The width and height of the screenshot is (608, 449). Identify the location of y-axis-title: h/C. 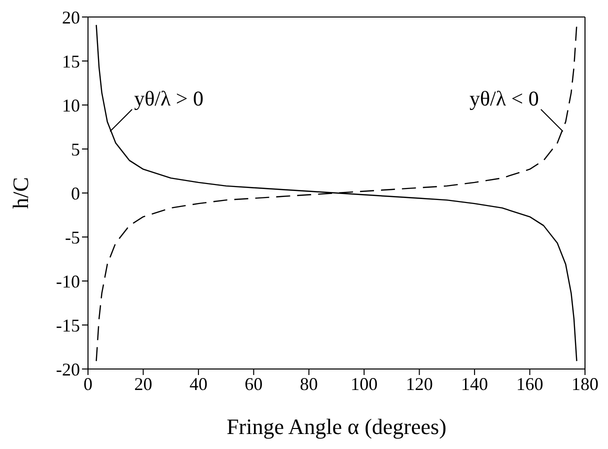
(20, 193).